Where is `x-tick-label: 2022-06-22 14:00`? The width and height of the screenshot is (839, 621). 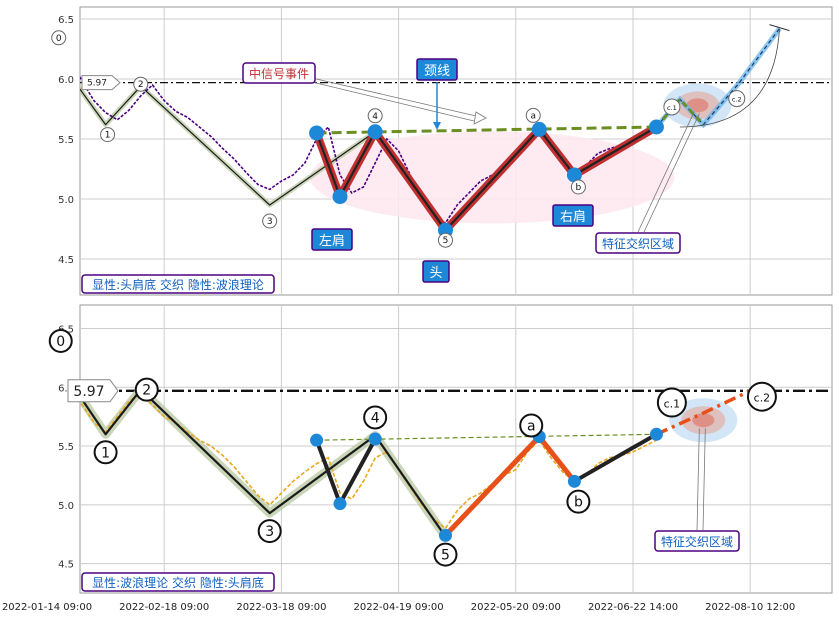
x-tick-label: 2022-06-22 14:00 is located at coordinates (633, 607).